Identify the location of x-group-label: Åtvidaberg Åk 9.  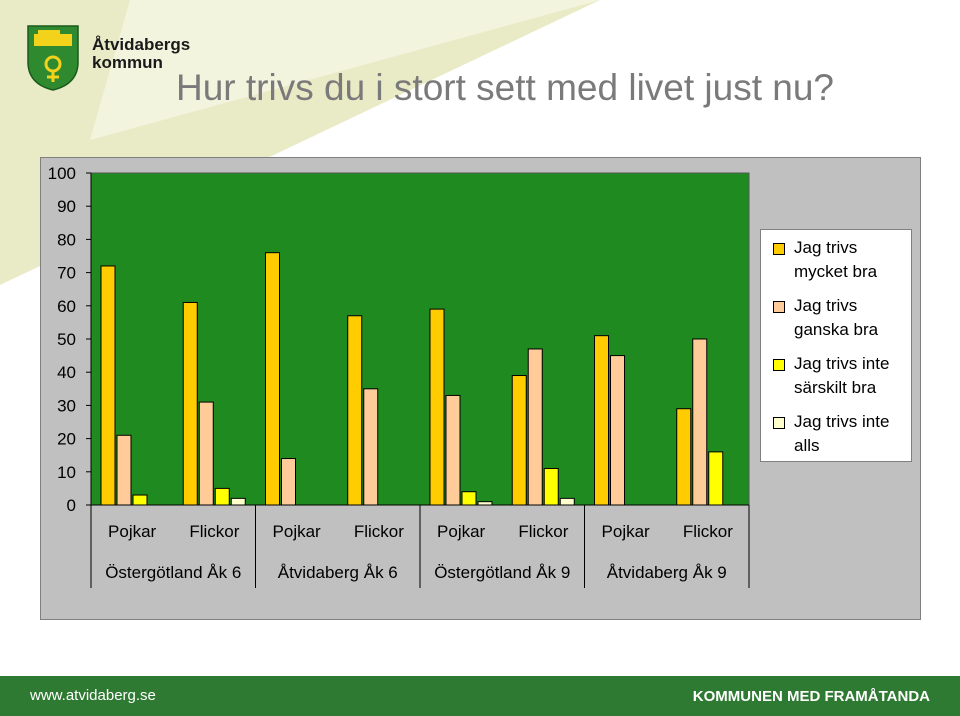
(667, 572).